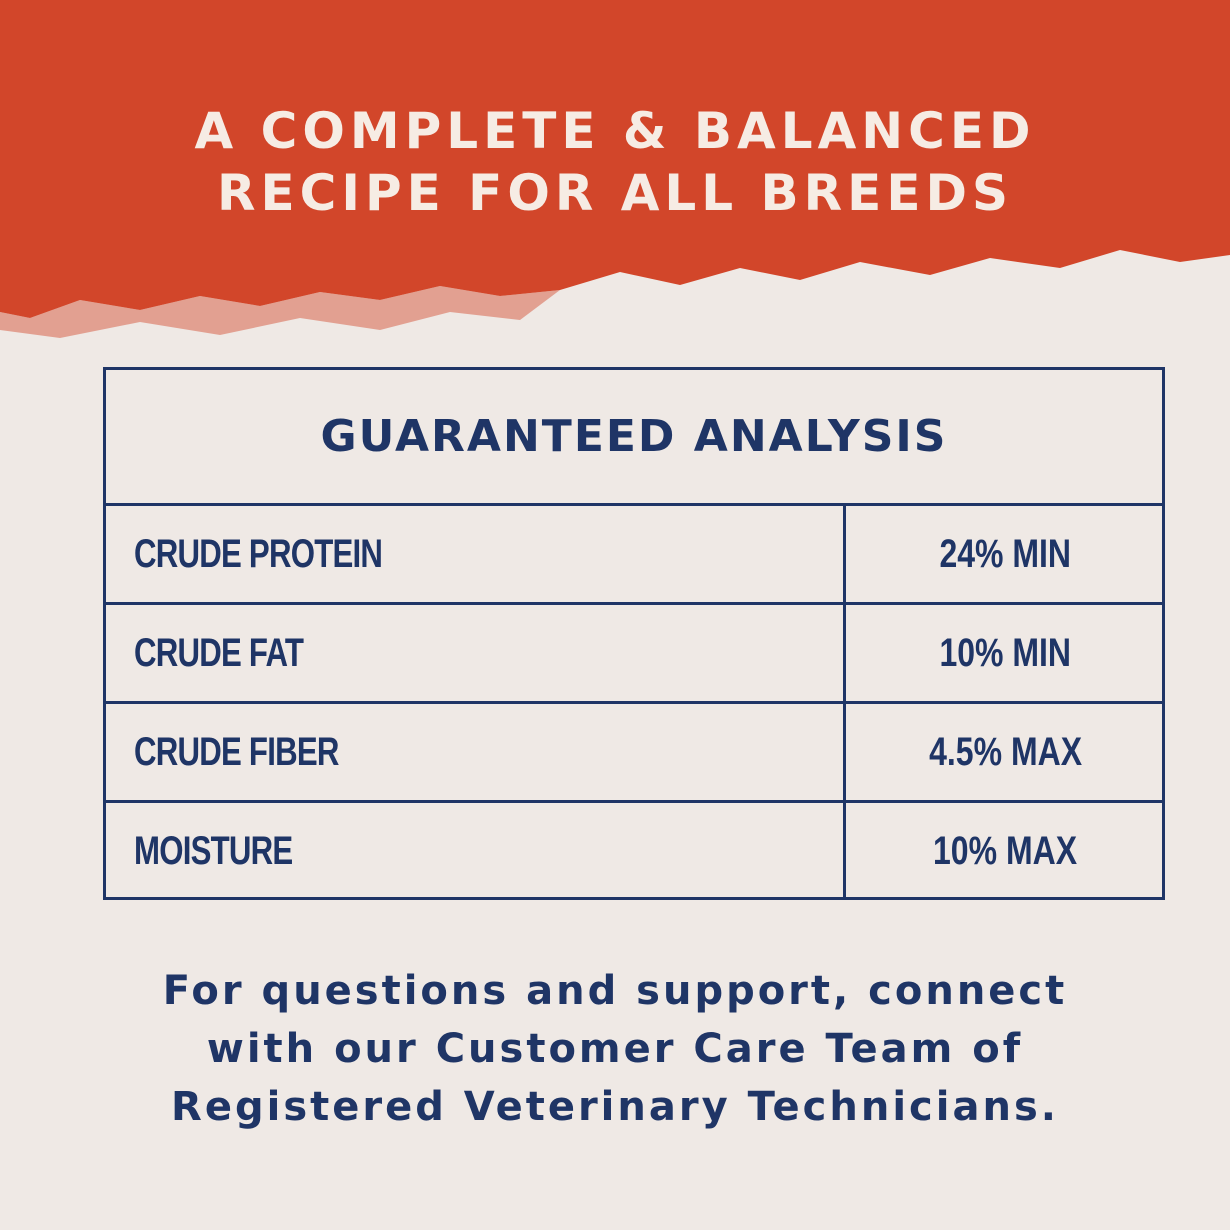 Image resolution: width=1230 pixels, height=1230 pixels. I want to click on row-label: MOISTURE, so click(213, 850).